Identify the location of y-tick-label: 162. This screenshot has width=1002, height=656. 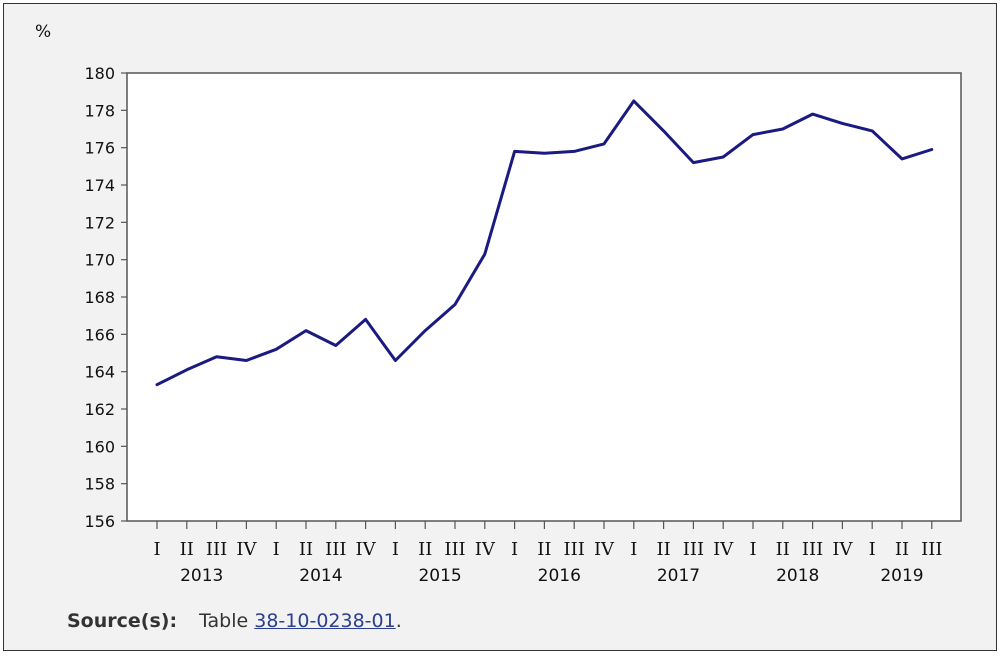
(99, 409).